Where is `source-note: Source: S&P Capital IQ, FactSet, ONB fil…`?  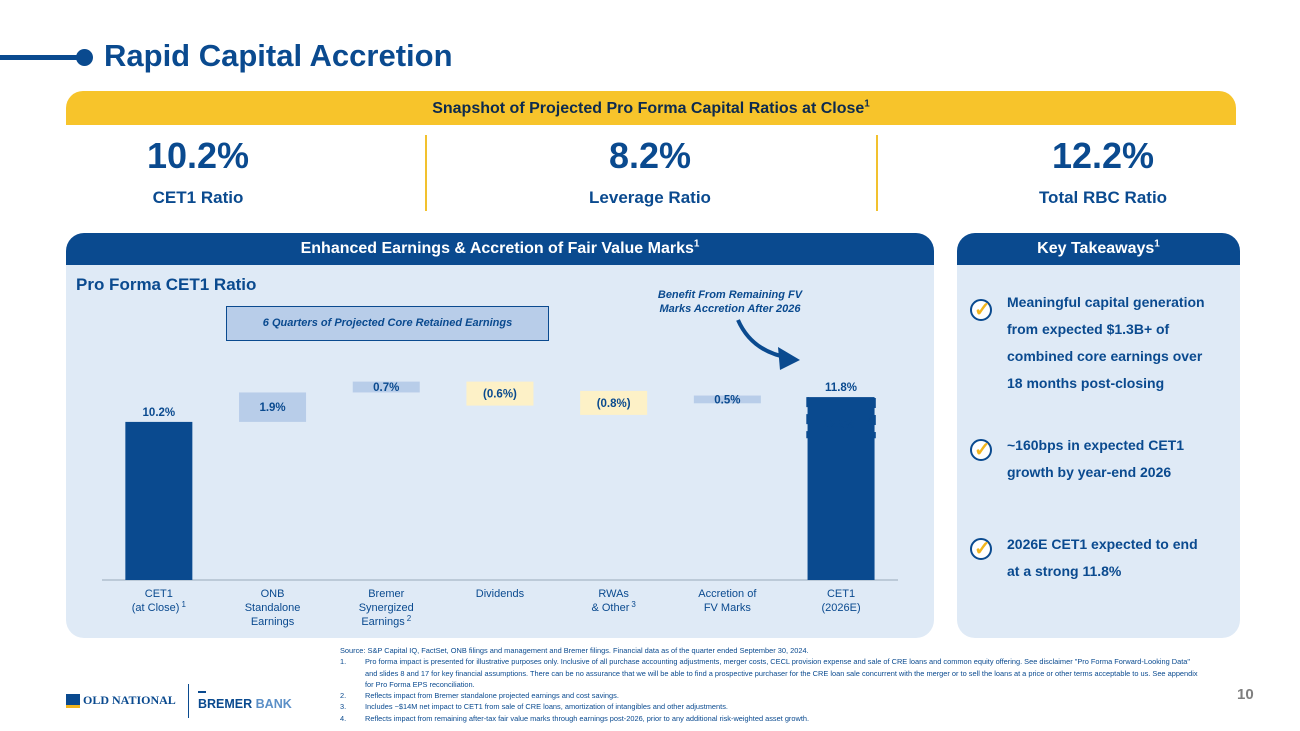
source-note: Source: S&P Capital IQ, FactSet, ONB fil… is located at coordinates (574, 650).